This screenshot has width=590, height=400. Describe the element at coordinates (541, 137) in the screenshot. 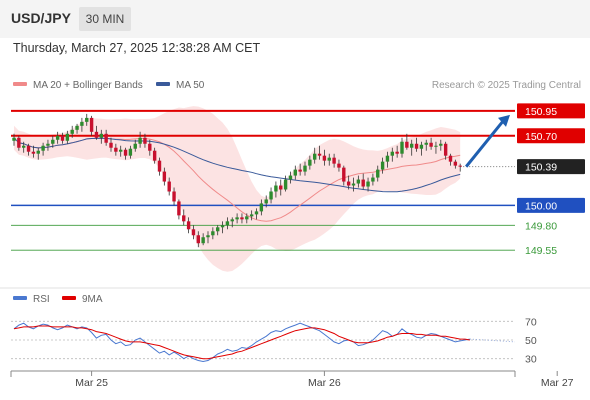

I see `level-label-150-70: 150.70` at that location.